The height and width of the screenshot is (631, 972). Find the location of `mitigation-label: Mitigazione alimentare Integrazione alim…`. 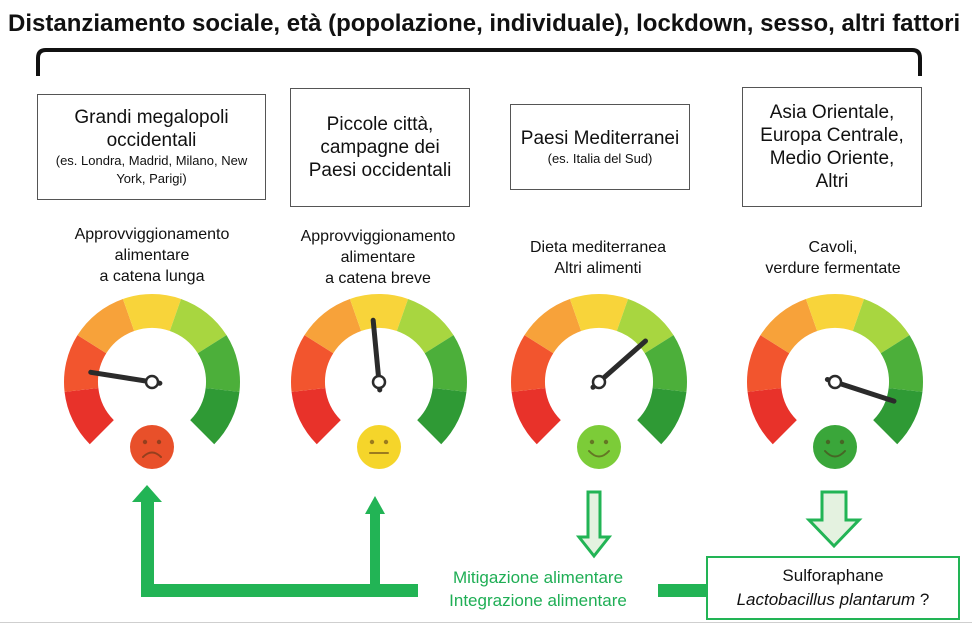

mitigation-label: Mitigazione alimentare Integrazione alim… is located at coordinates (538, 589).